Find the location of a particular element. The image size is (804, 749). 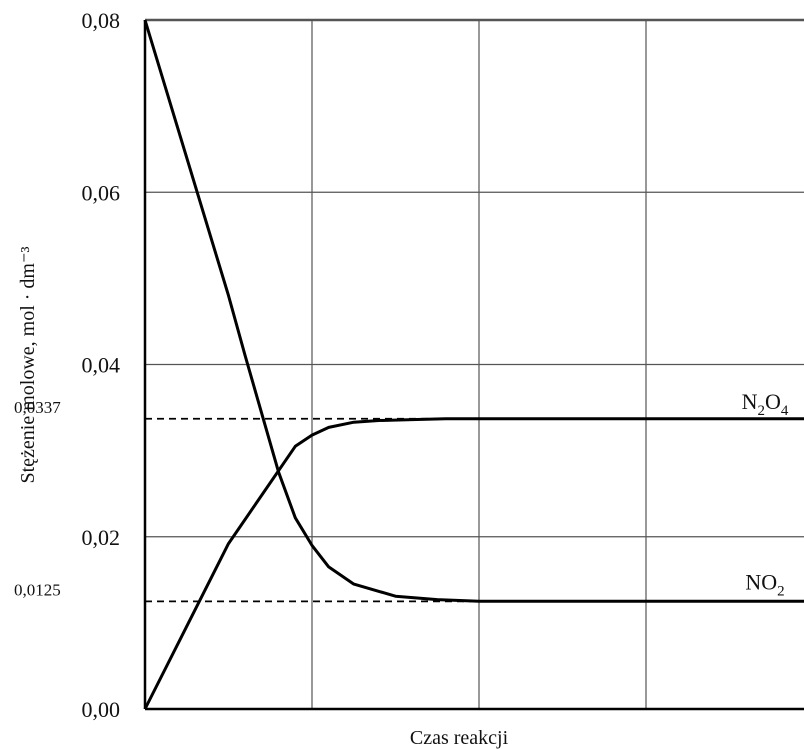

y-tick-label: 0,08 is located at coordinates (101, 20).